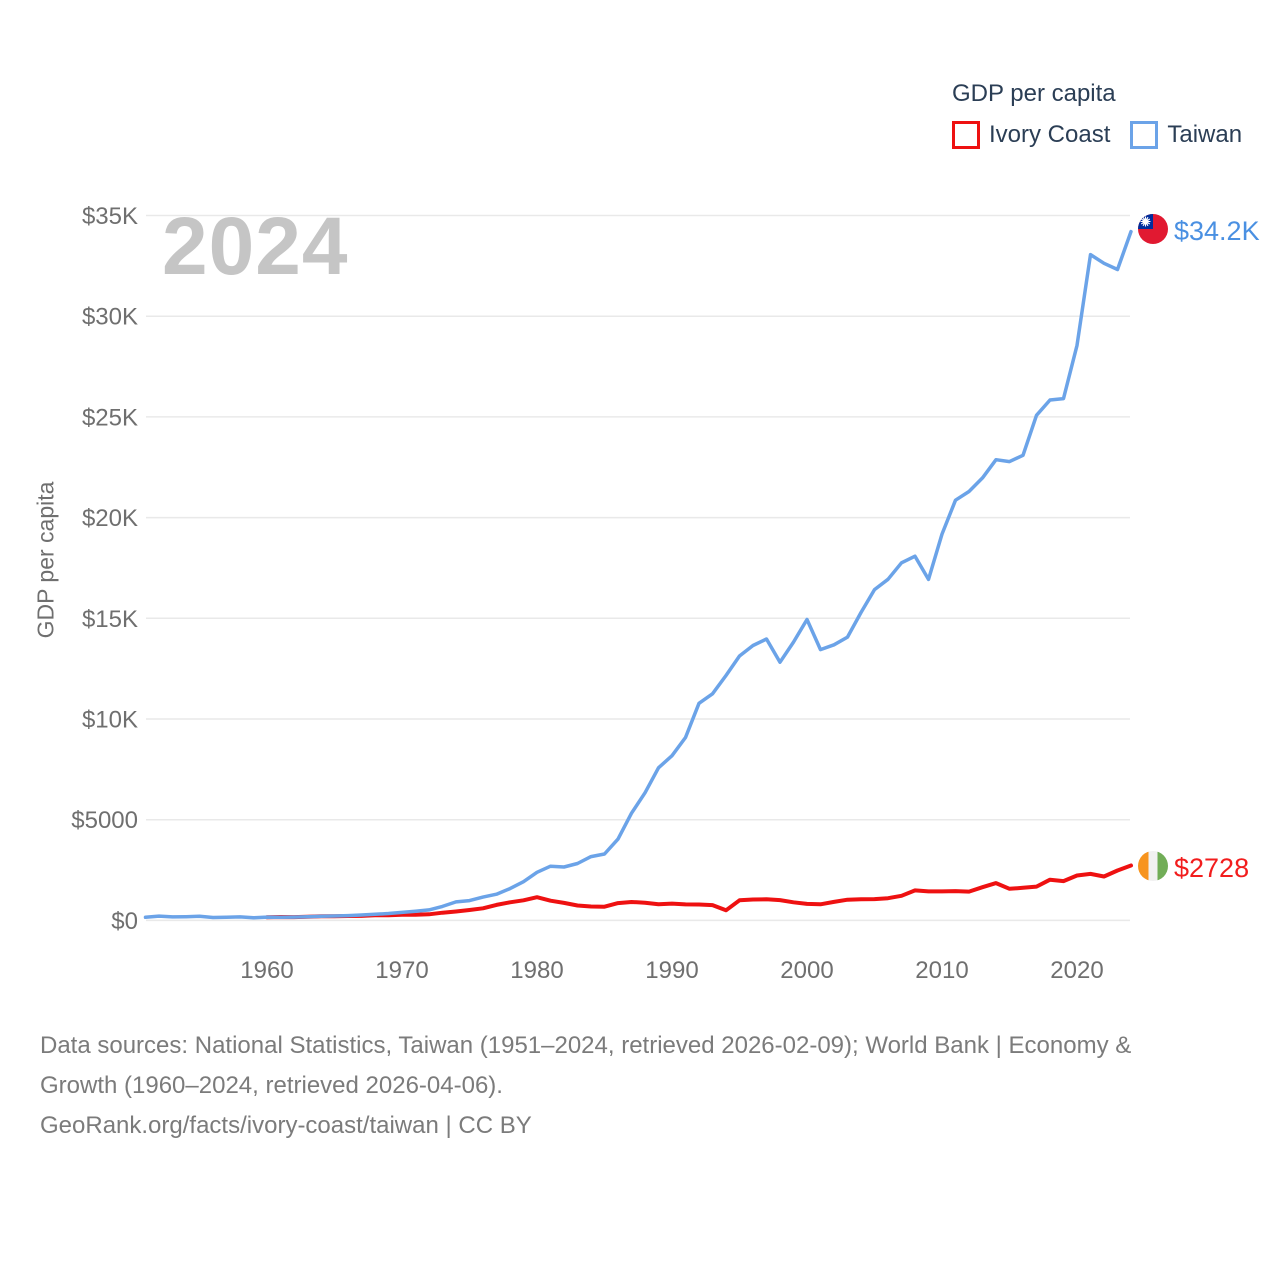 The image size is (1280, 1280). What do you see at coordinates (806, 970) in the screenshot?
I see `x-tick-label: 2000` at bounding box center [806, 970].